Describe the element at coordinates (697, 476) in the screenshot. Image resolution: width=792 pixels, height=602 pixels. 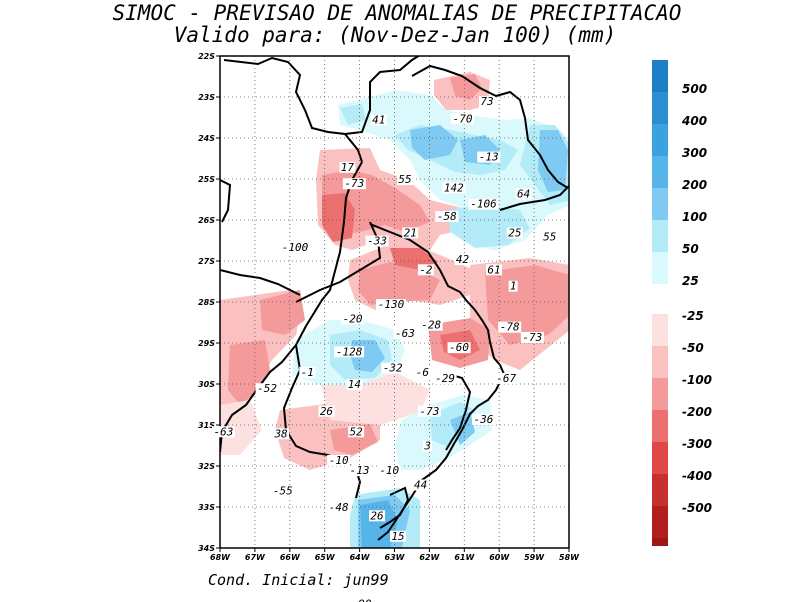
I see `colorbar-label-negative: -400` at that location.